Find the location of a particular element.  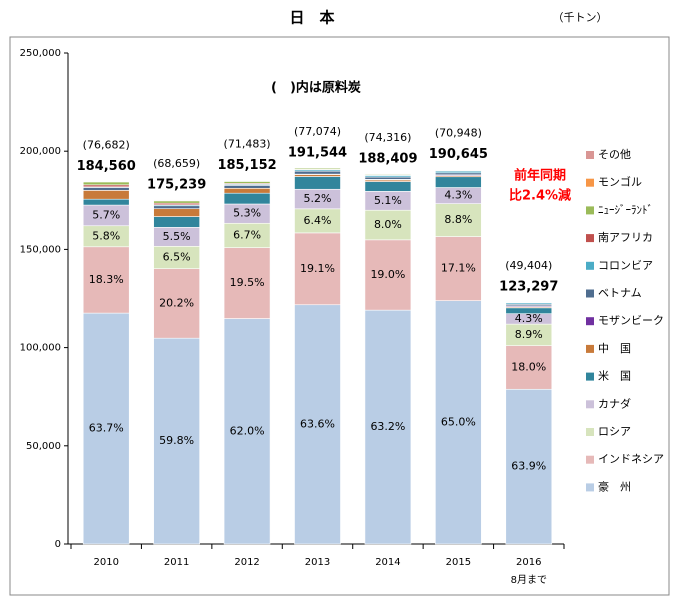

x-tick-label: 2010 is located at coordinates (105, 562).